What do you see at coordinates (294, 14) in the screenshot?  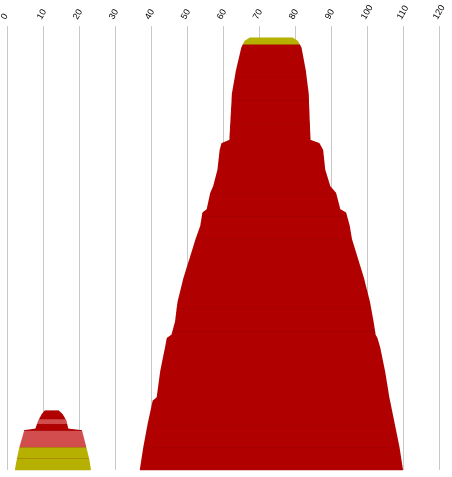 I see `x-tick-label: 80` at bounding box center [294, 14].